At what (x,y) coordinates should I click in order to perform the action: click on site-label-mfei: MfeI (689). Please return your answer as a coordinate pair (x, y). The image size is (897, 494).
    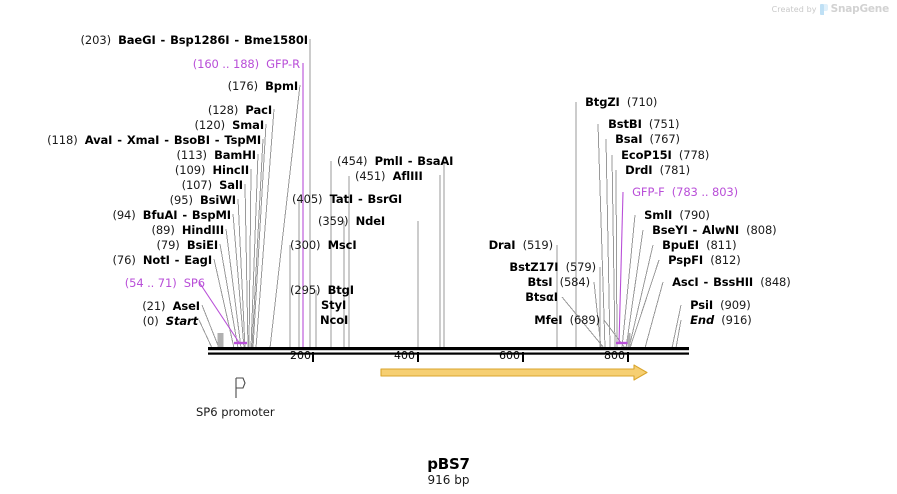
    Looking at the image, I should click on (563, 320).